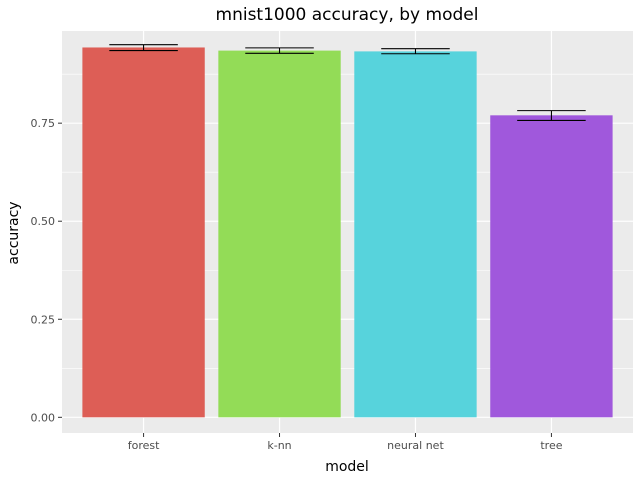  What do you see at coordinates (551, 266) in the screenshot?
I see `bar-tree` at bounding box center [551, 266].